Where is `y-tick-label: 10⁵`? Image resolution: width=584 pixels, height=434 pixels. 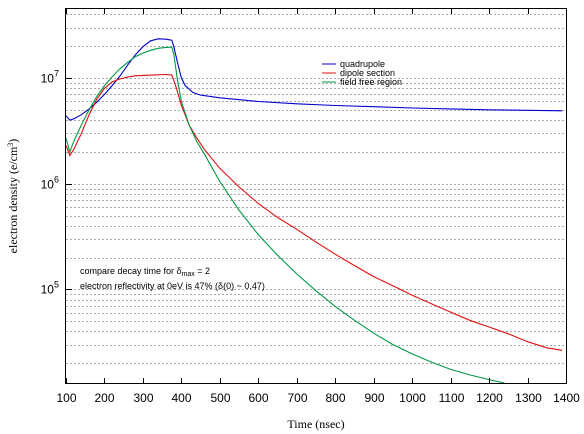
y-tick-label: 10⁵ is located at coordinates (50, 288).